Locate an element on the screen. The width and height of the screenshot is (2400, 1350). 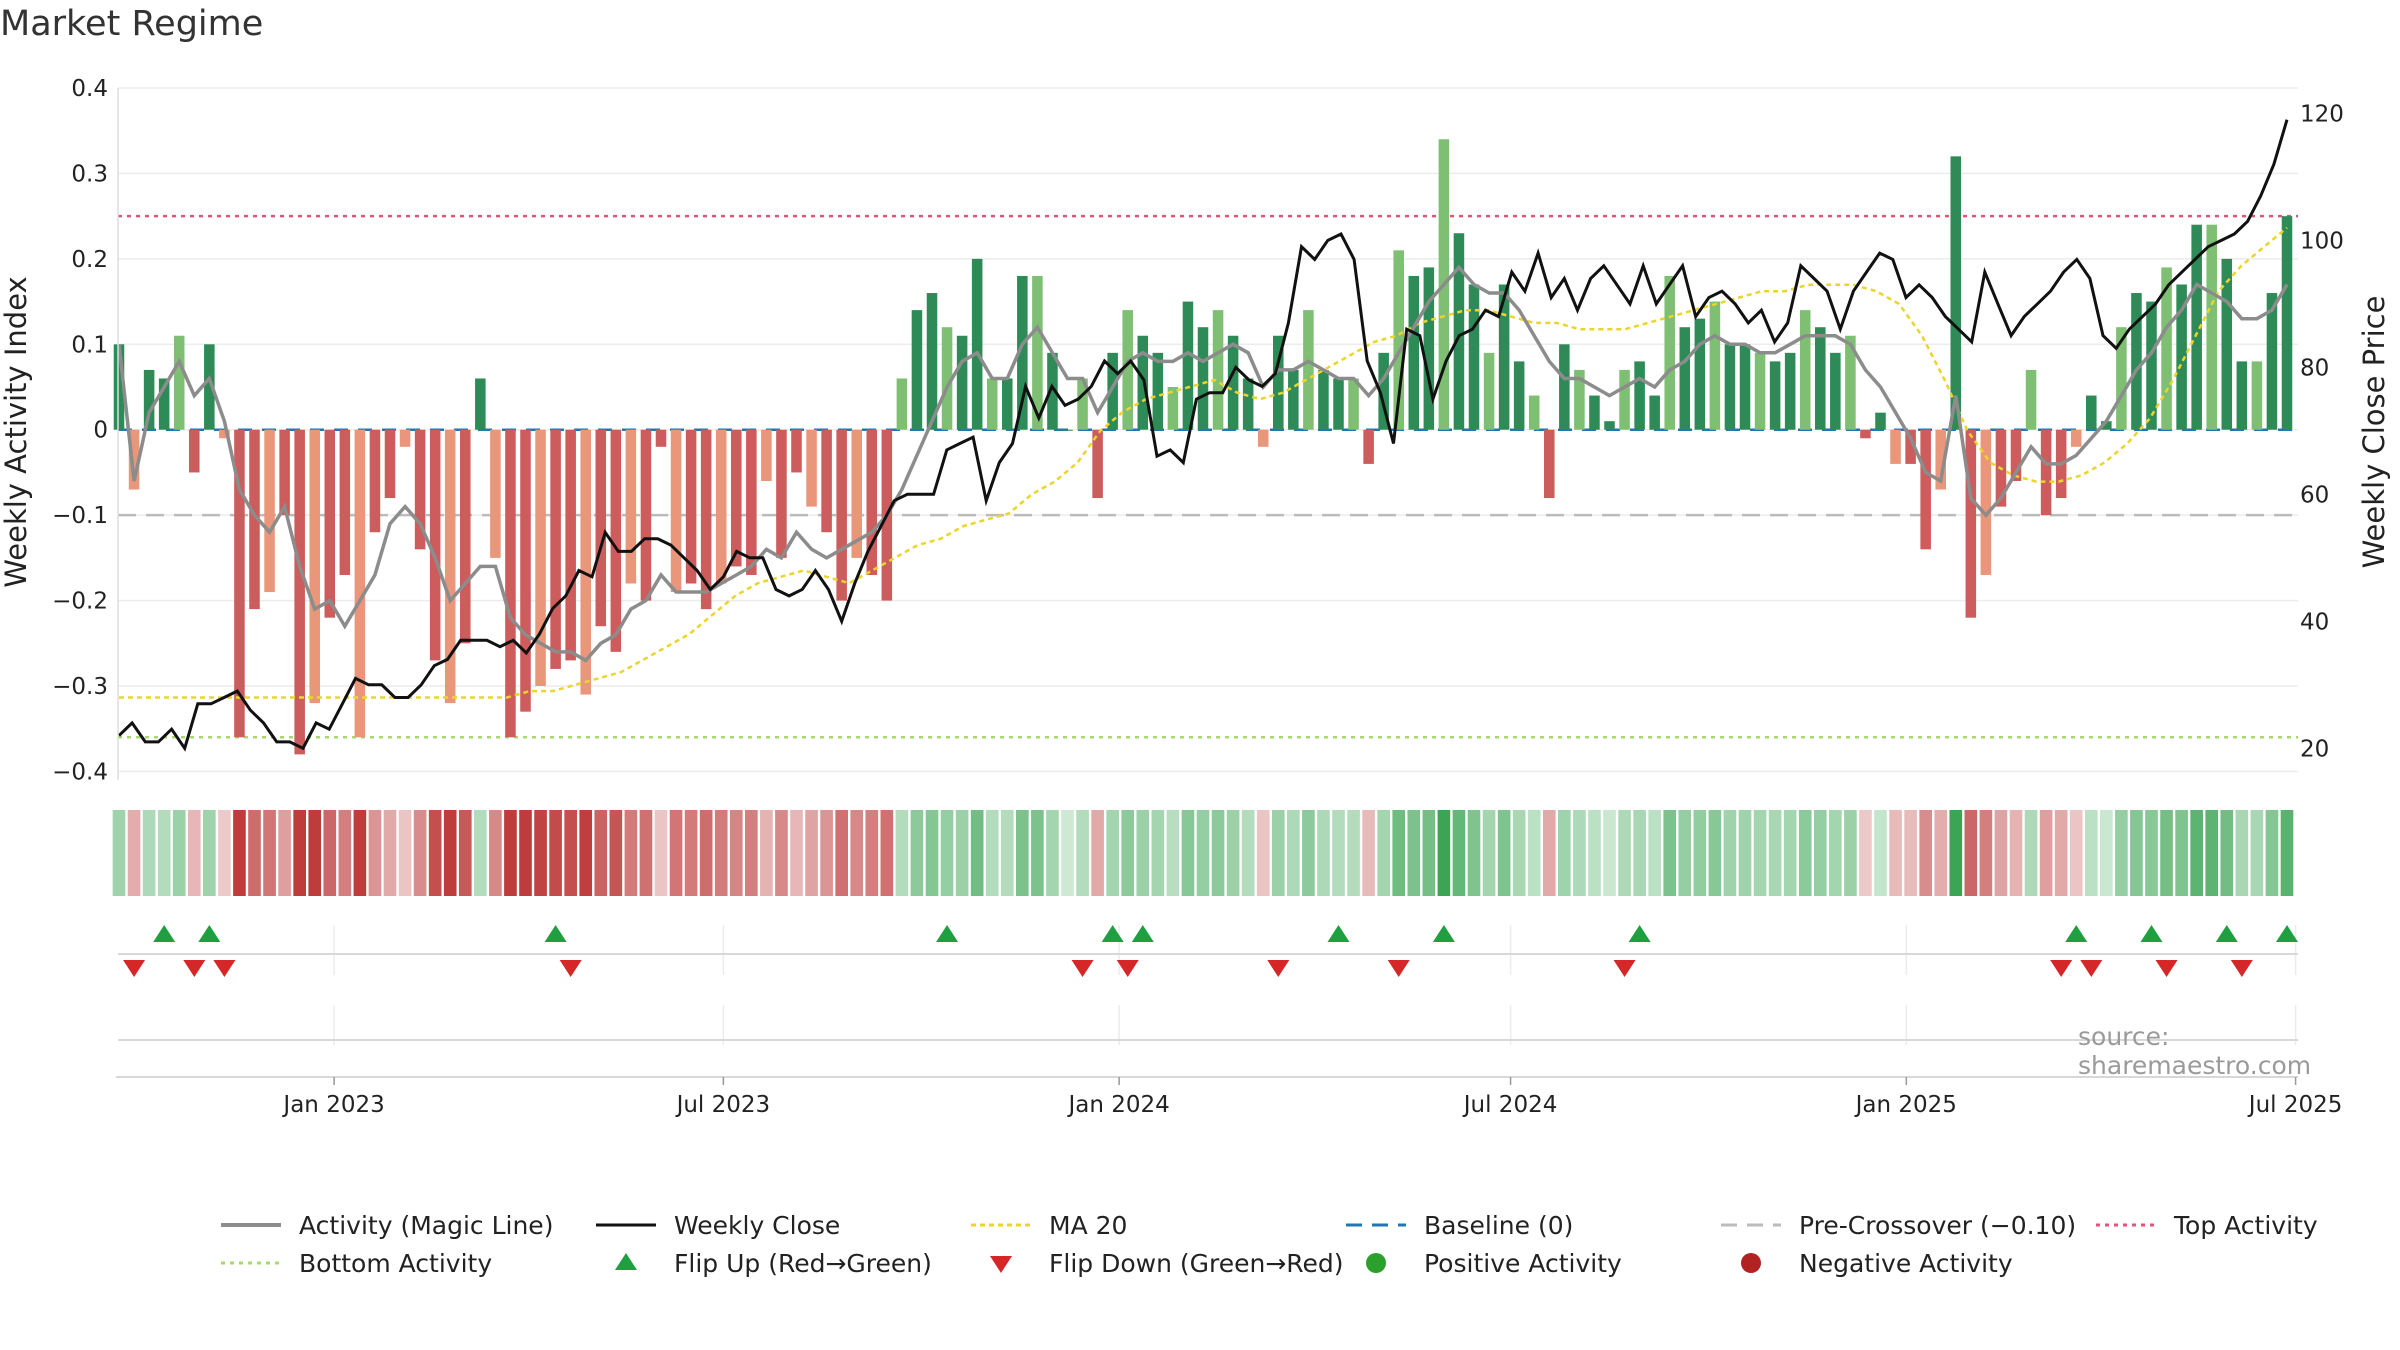
legend-item-positive-activity: Positive Activity is located at coordinates (1481, 1263).